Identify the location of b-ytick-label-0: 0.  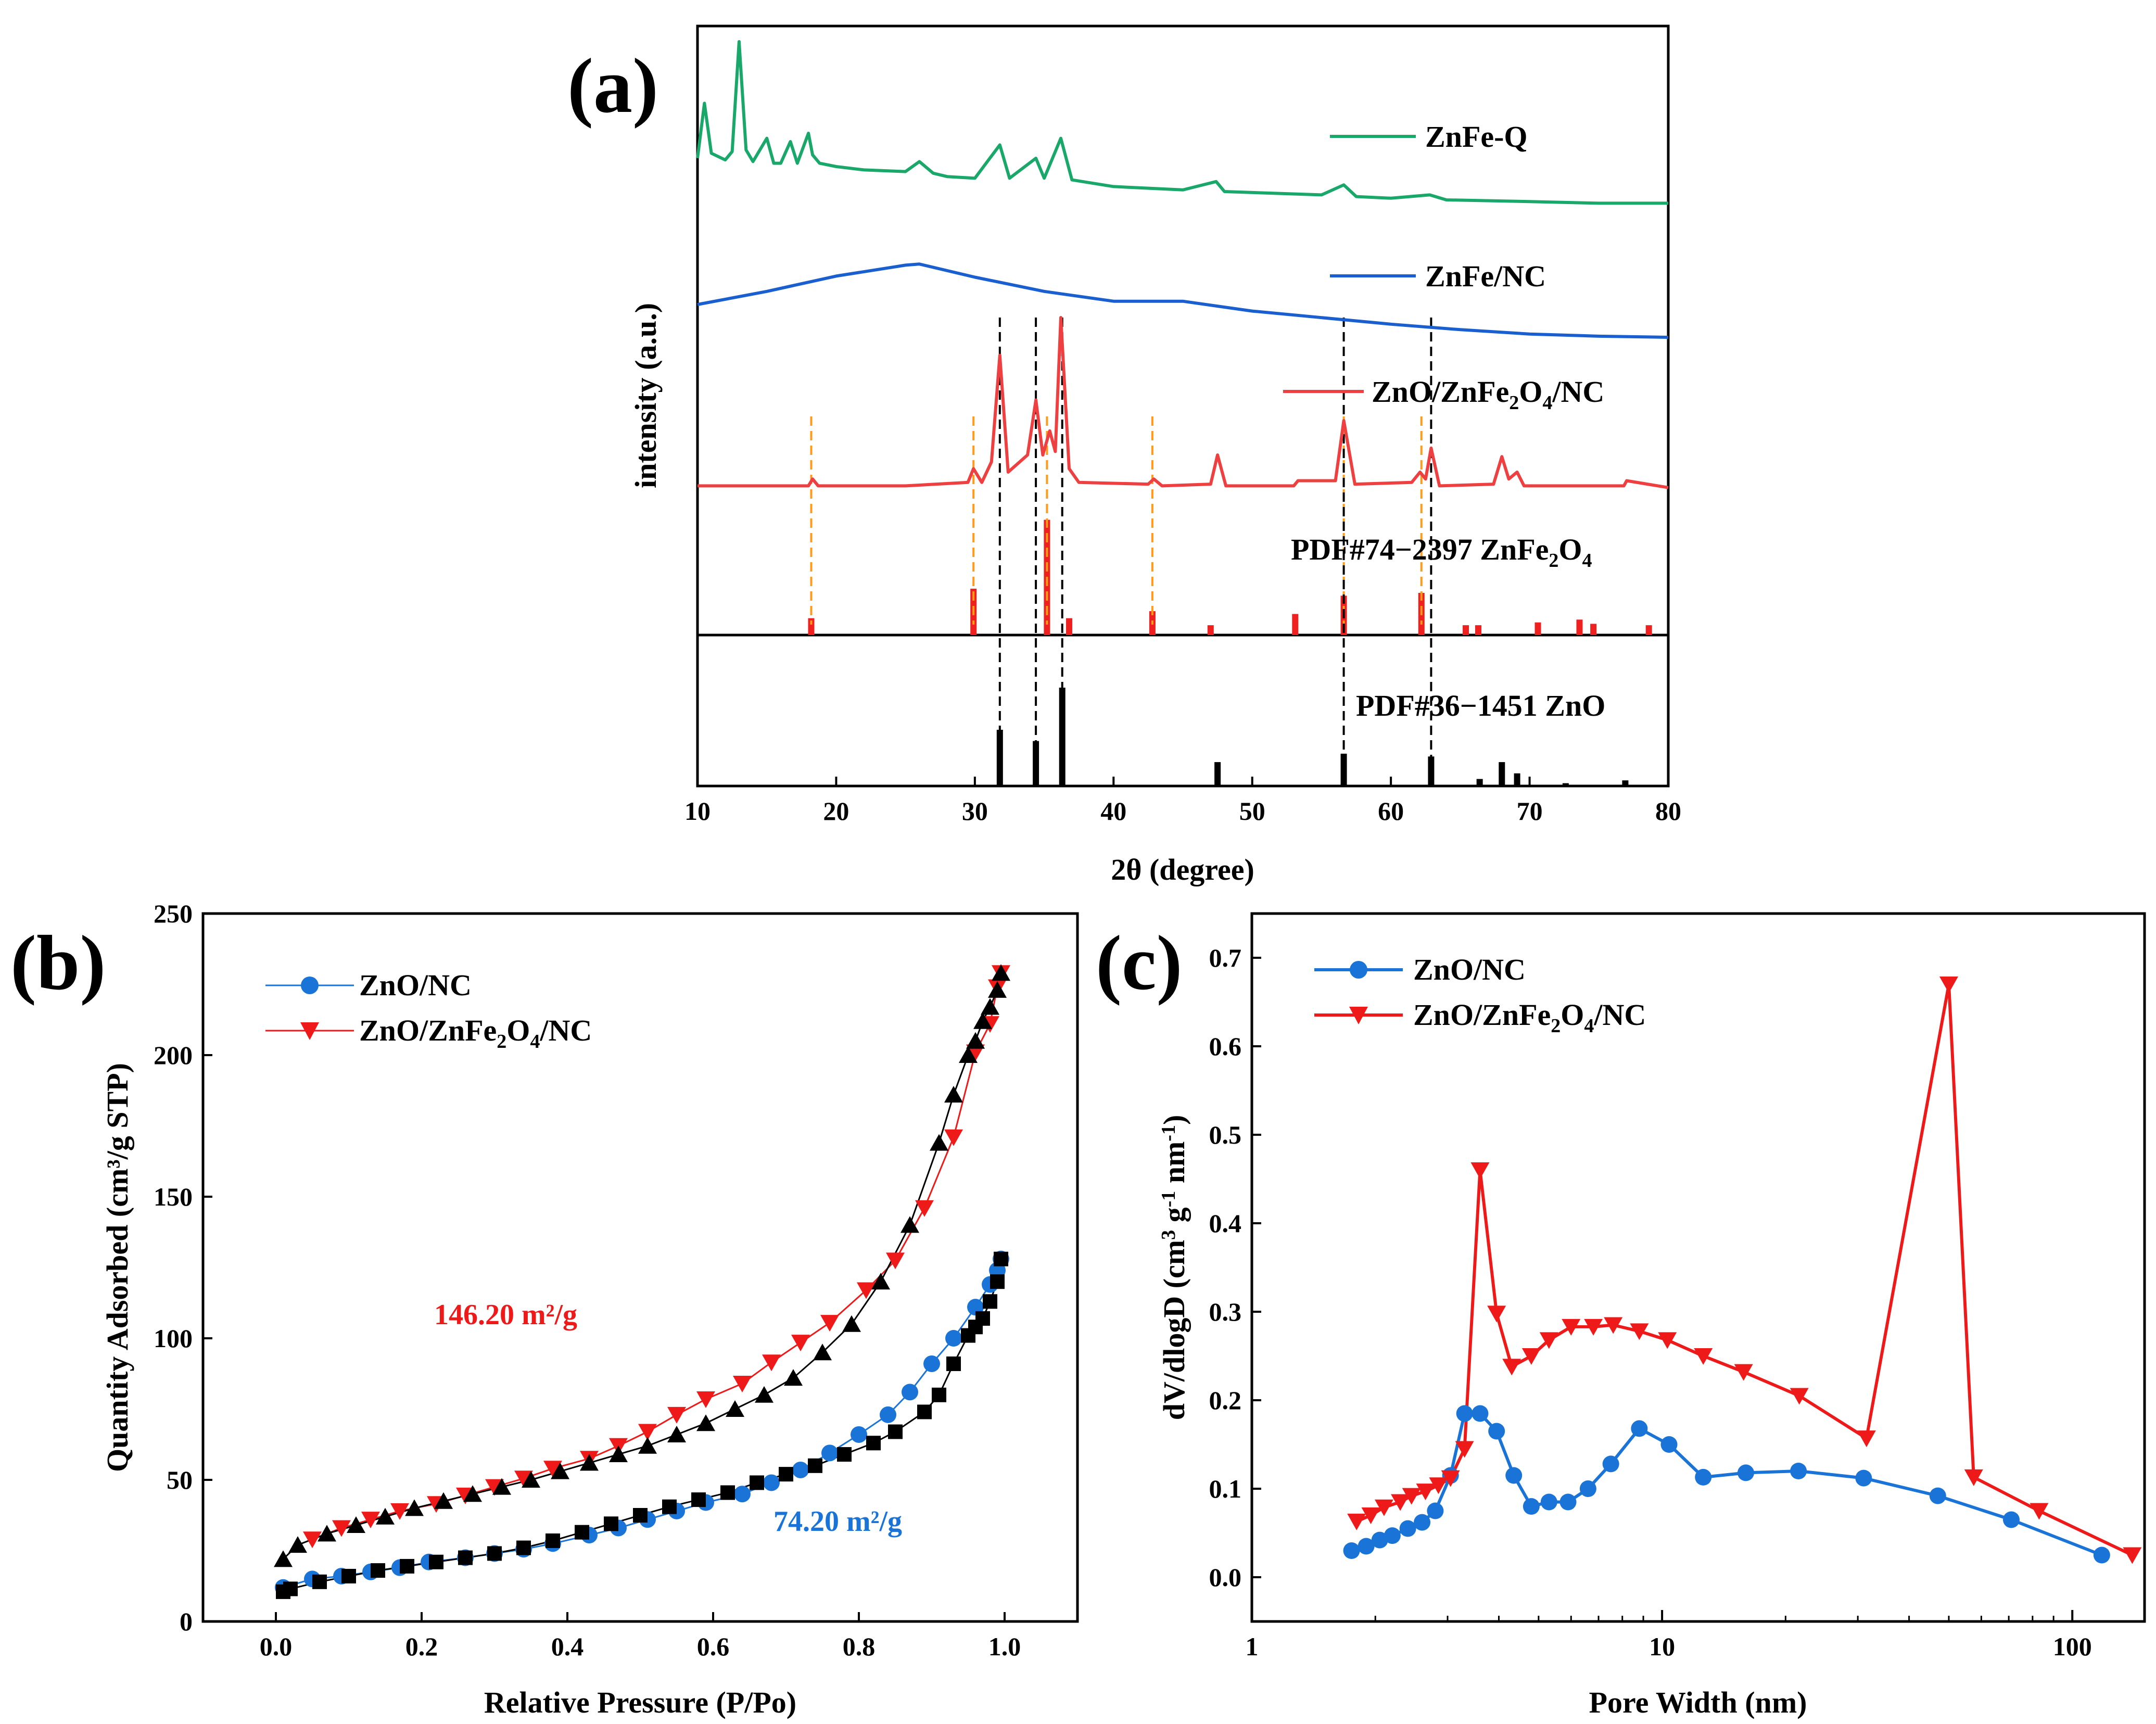
(186, 1621).